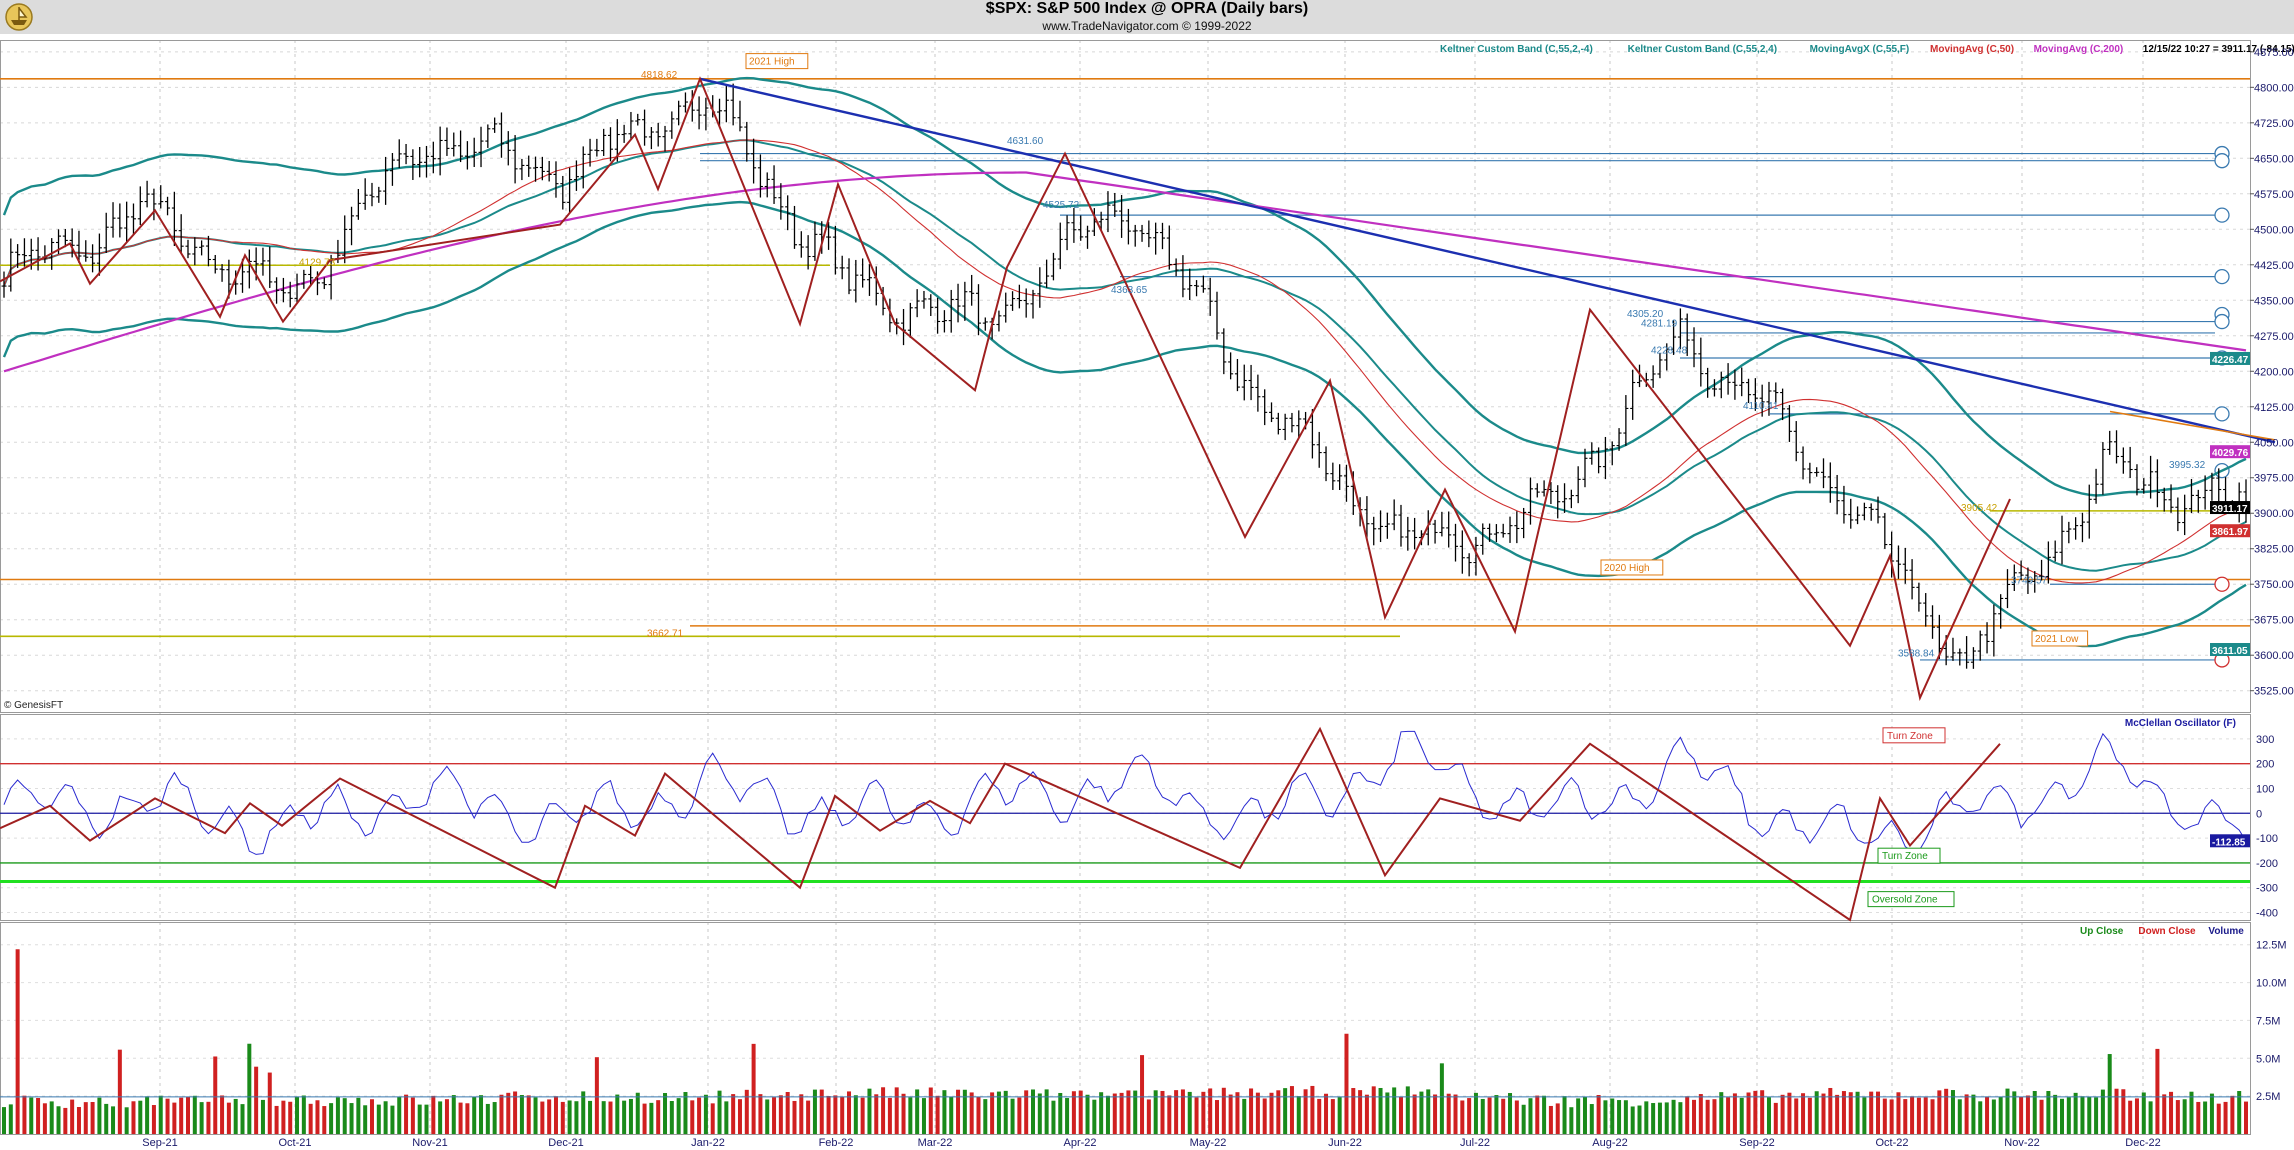  What do you see at coordinates (1125, 792) in the screenshot?
I see `mcclellan-oscillator-line` at bounding box center [1125, 792].